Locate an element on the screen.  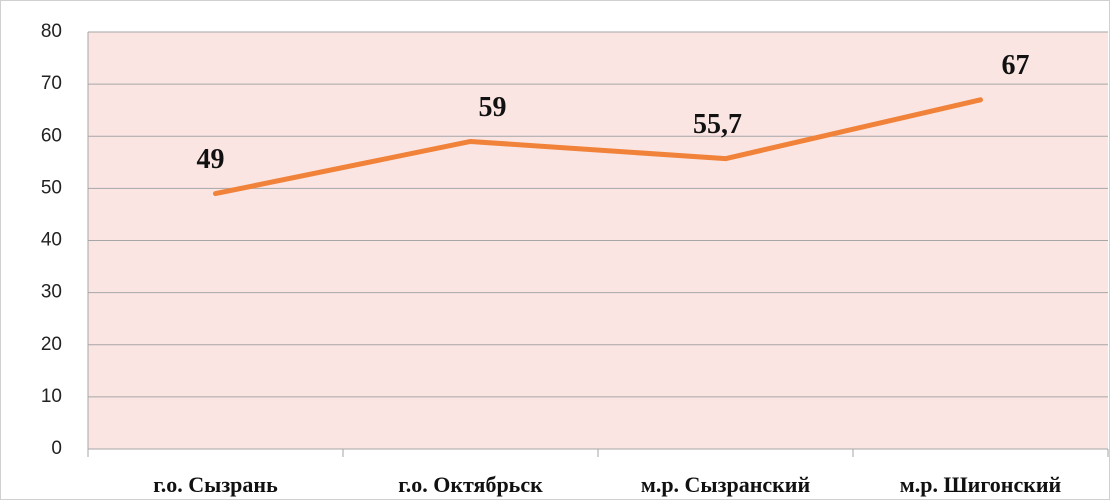
x-tick-label: м.р. Шигонский is located at coordinates (981, 484).